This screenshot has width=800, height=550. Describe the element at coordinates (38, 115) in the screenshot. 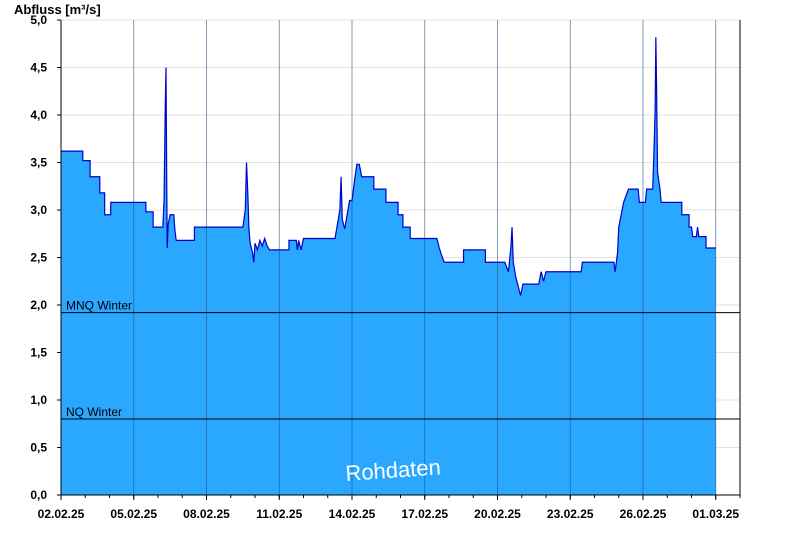

I see `y-tick-label: 4,0` at that location.